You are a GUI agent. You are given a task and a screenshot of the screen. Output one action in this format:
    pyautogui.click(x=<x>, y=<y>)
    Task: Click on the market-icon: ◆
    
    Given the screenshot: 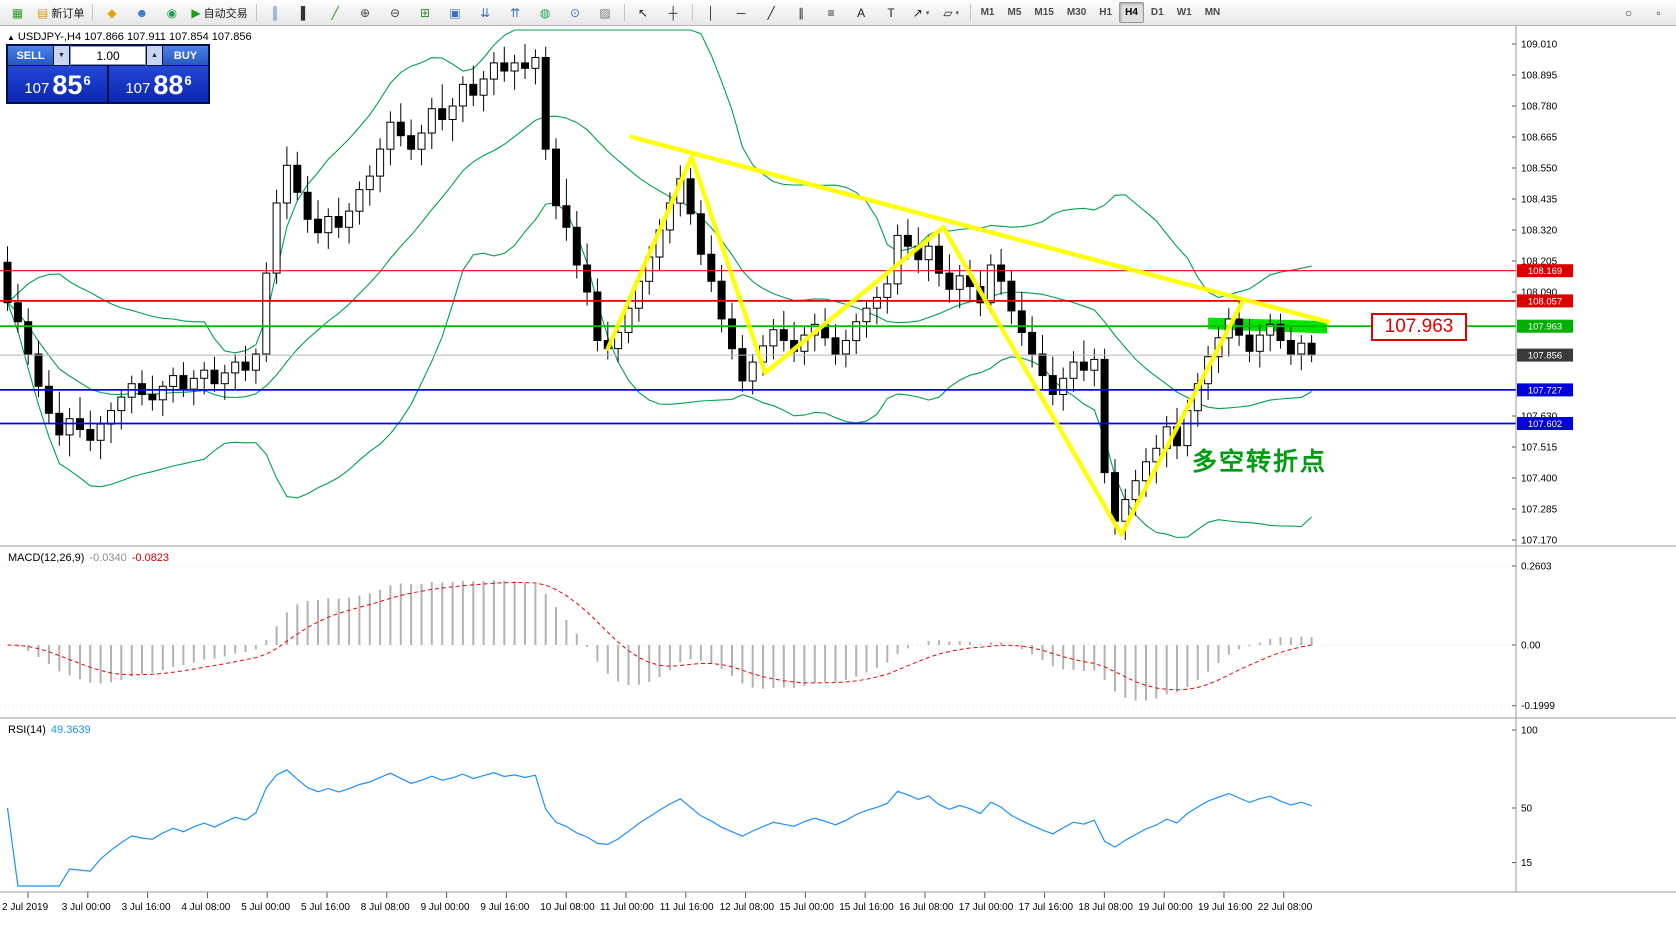 What is the action you would take?
    pyautogui.click(x=111, y=12)
    